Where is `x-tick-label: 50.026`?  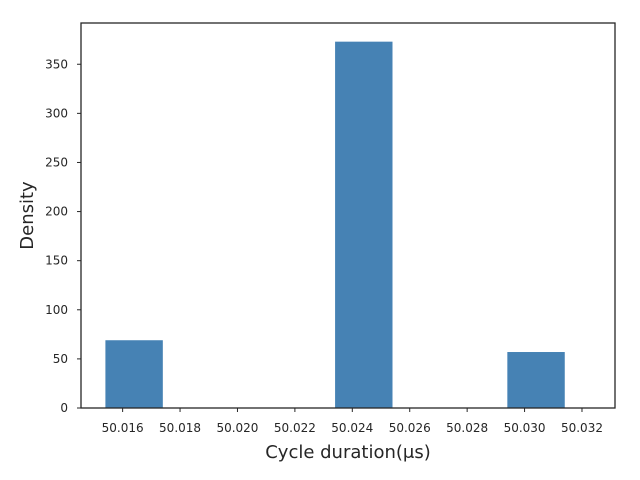 x-tick-label: 50.026 is located at coordinates (410, 428).